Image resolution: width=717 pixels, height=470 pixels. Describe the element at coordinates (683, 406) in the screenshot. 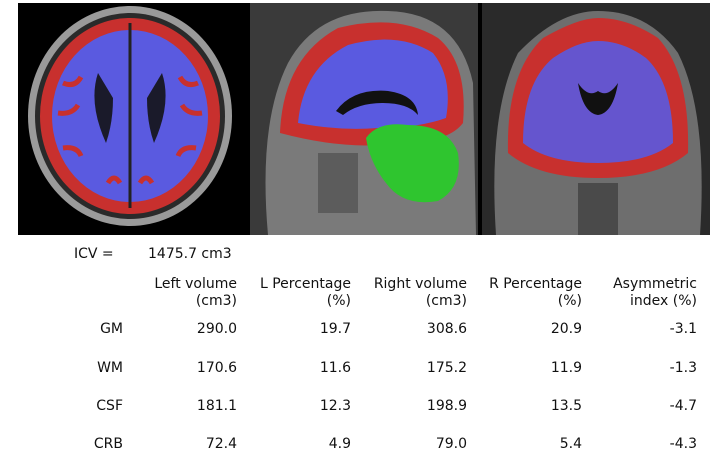

I see `table-cell: -4.7` at that location.